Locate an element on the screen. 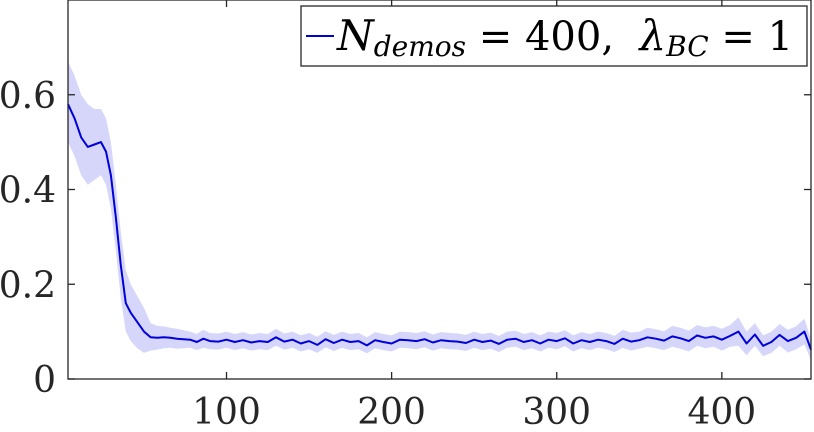 The height and width of the screenshot is (432, 814). legend-symbol-n: N is located at coordinates (355, 35).